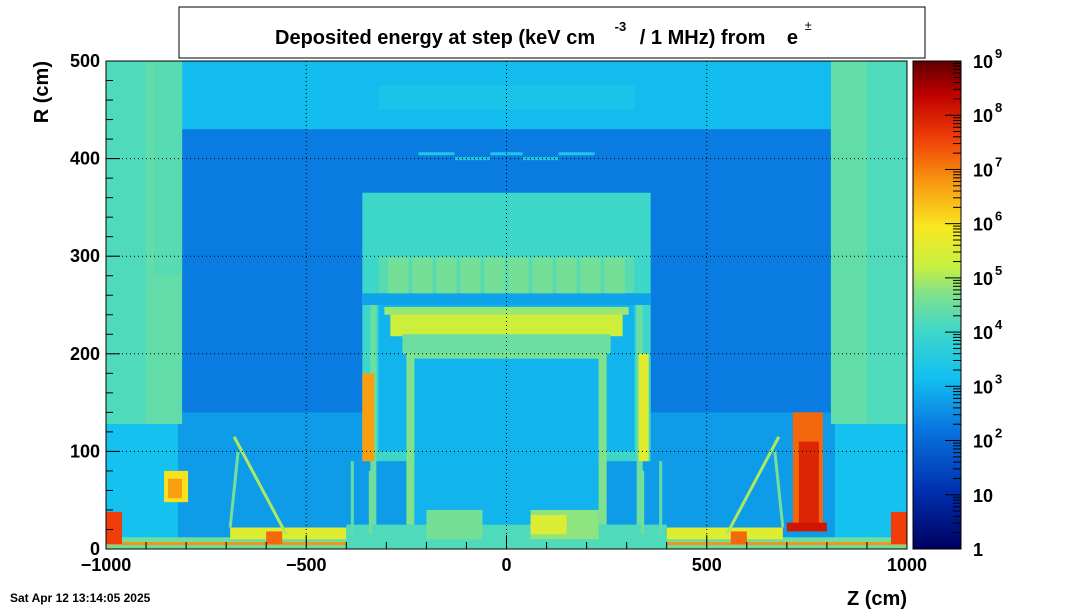  What do you see at coordinates (738, 538) in the screenshot?
I see `heat-cell-floor-hot-right` at bounding box center [738, 538].